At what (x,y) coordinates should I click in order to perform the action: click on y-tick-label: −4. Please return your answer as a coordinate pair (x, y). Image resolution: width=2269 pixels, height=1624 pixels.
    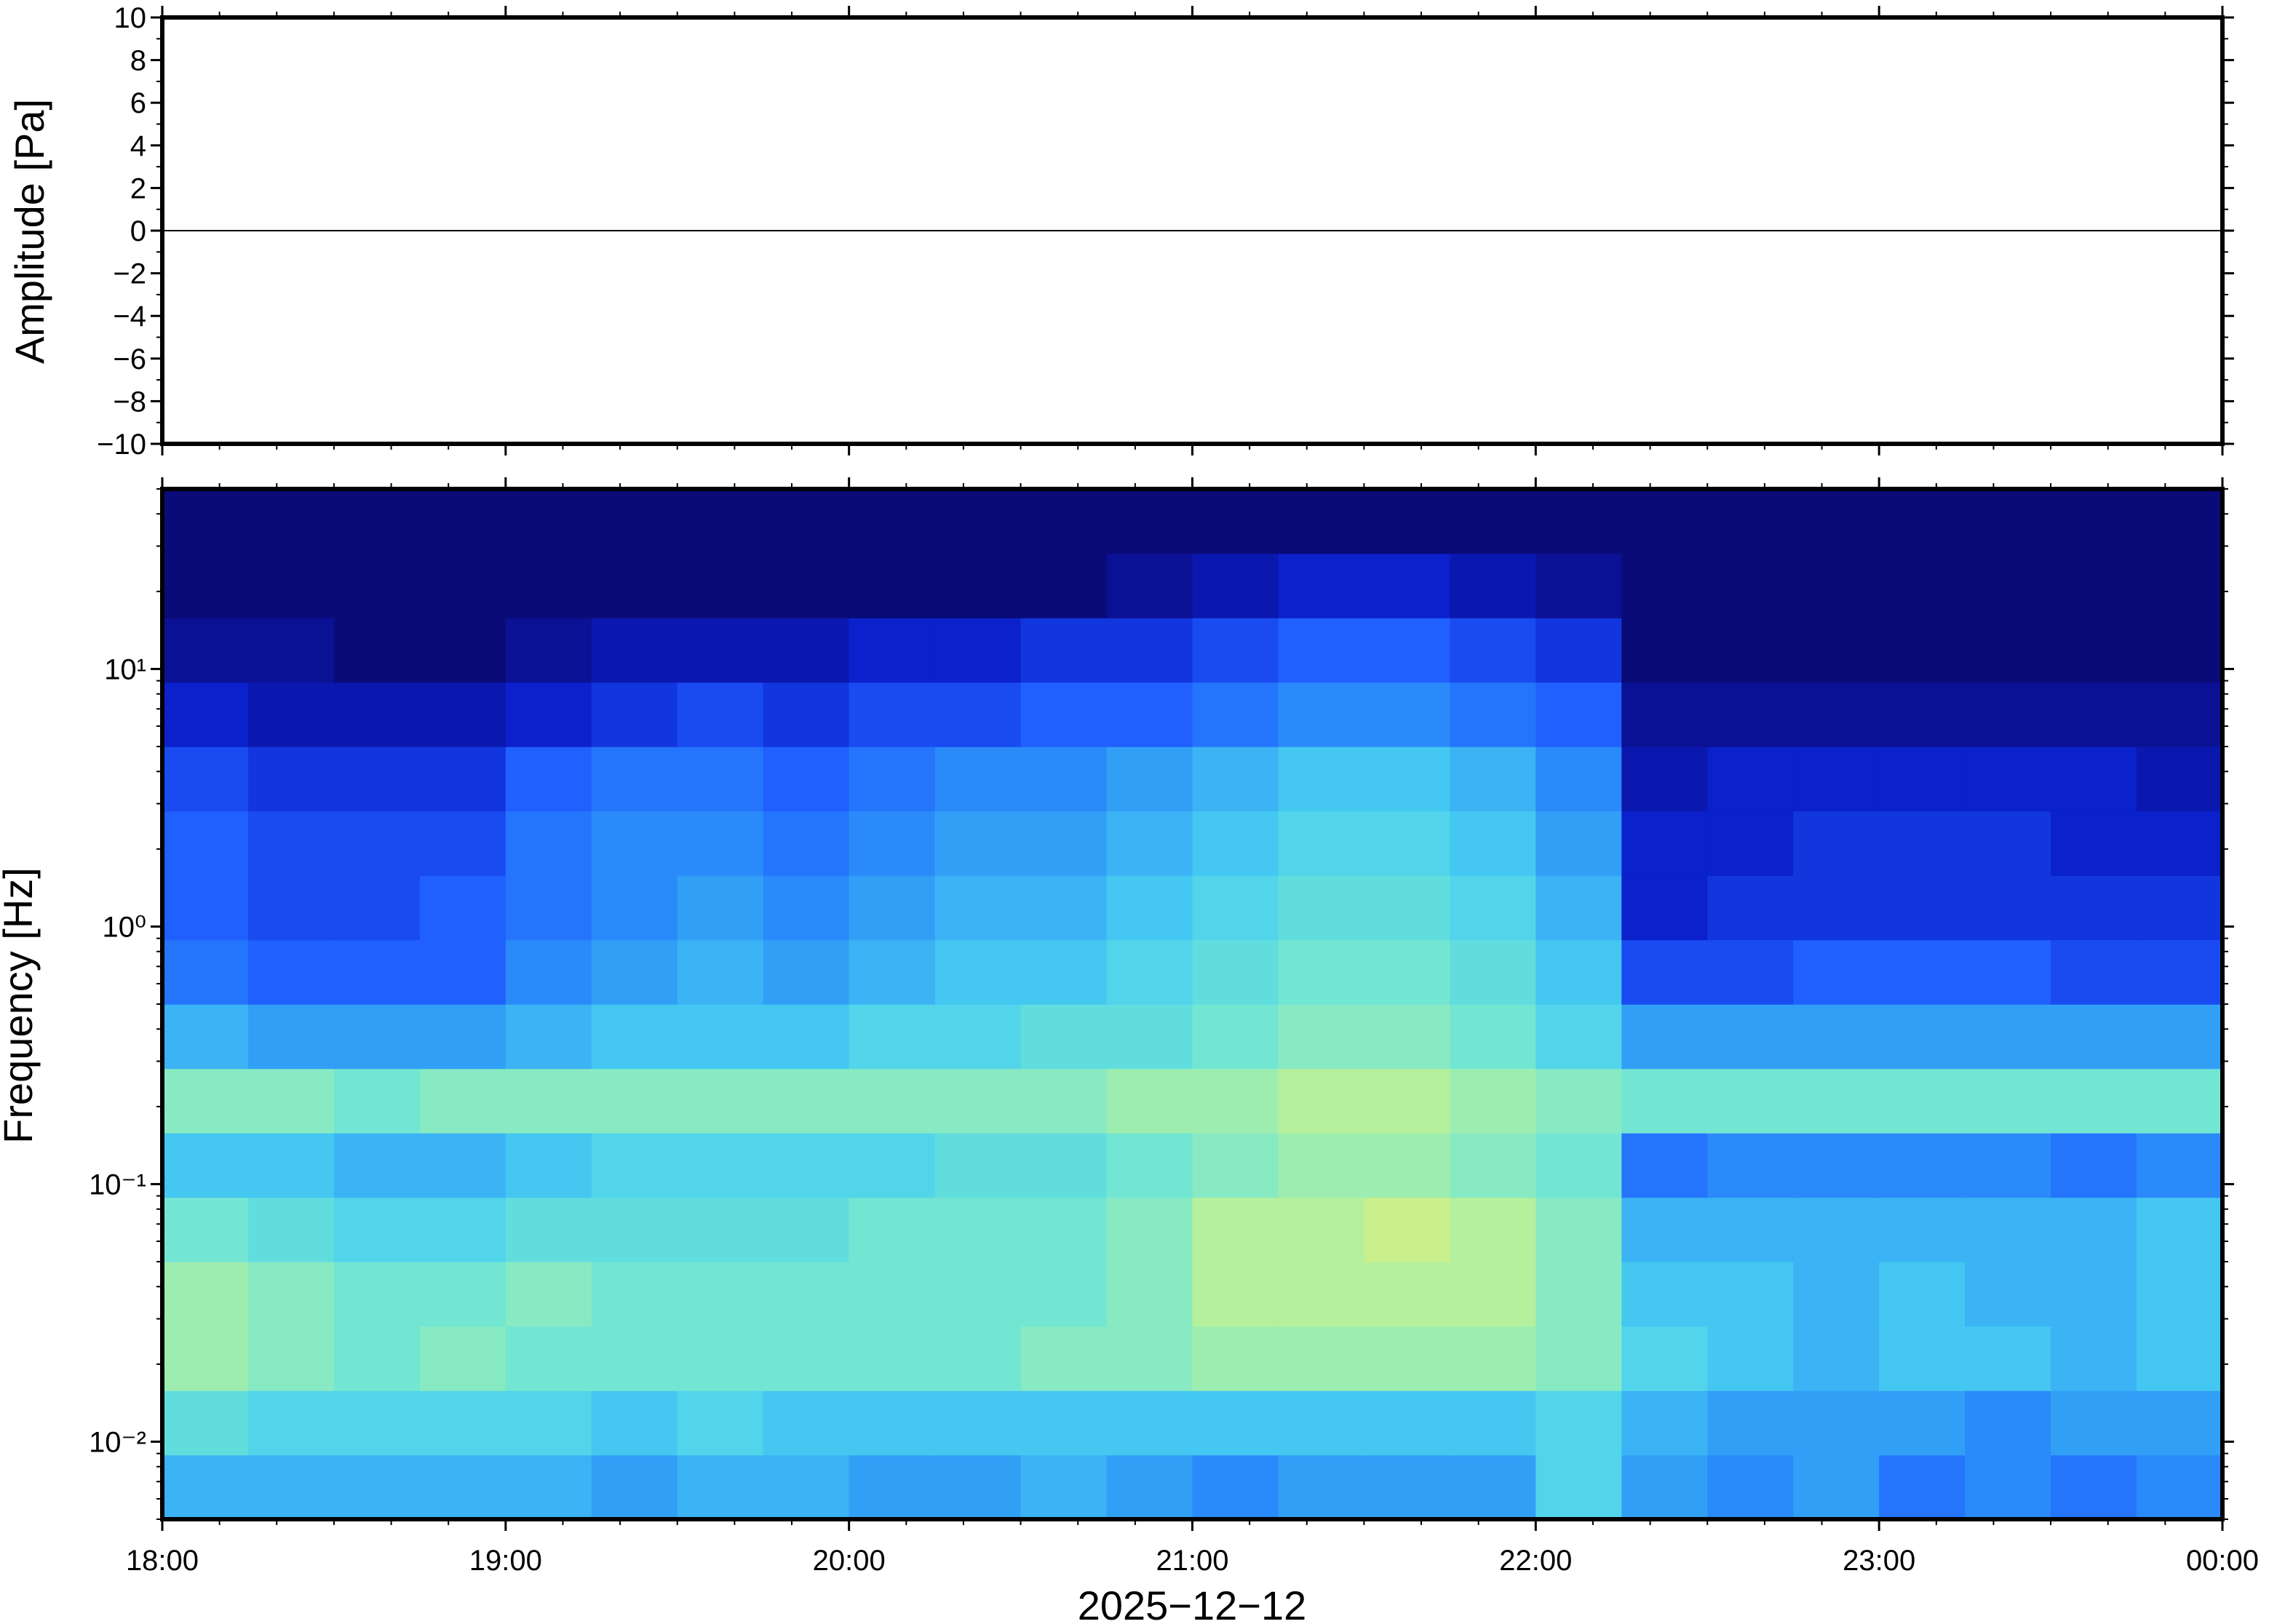
    Looking at the image, I should click on (130, 316).